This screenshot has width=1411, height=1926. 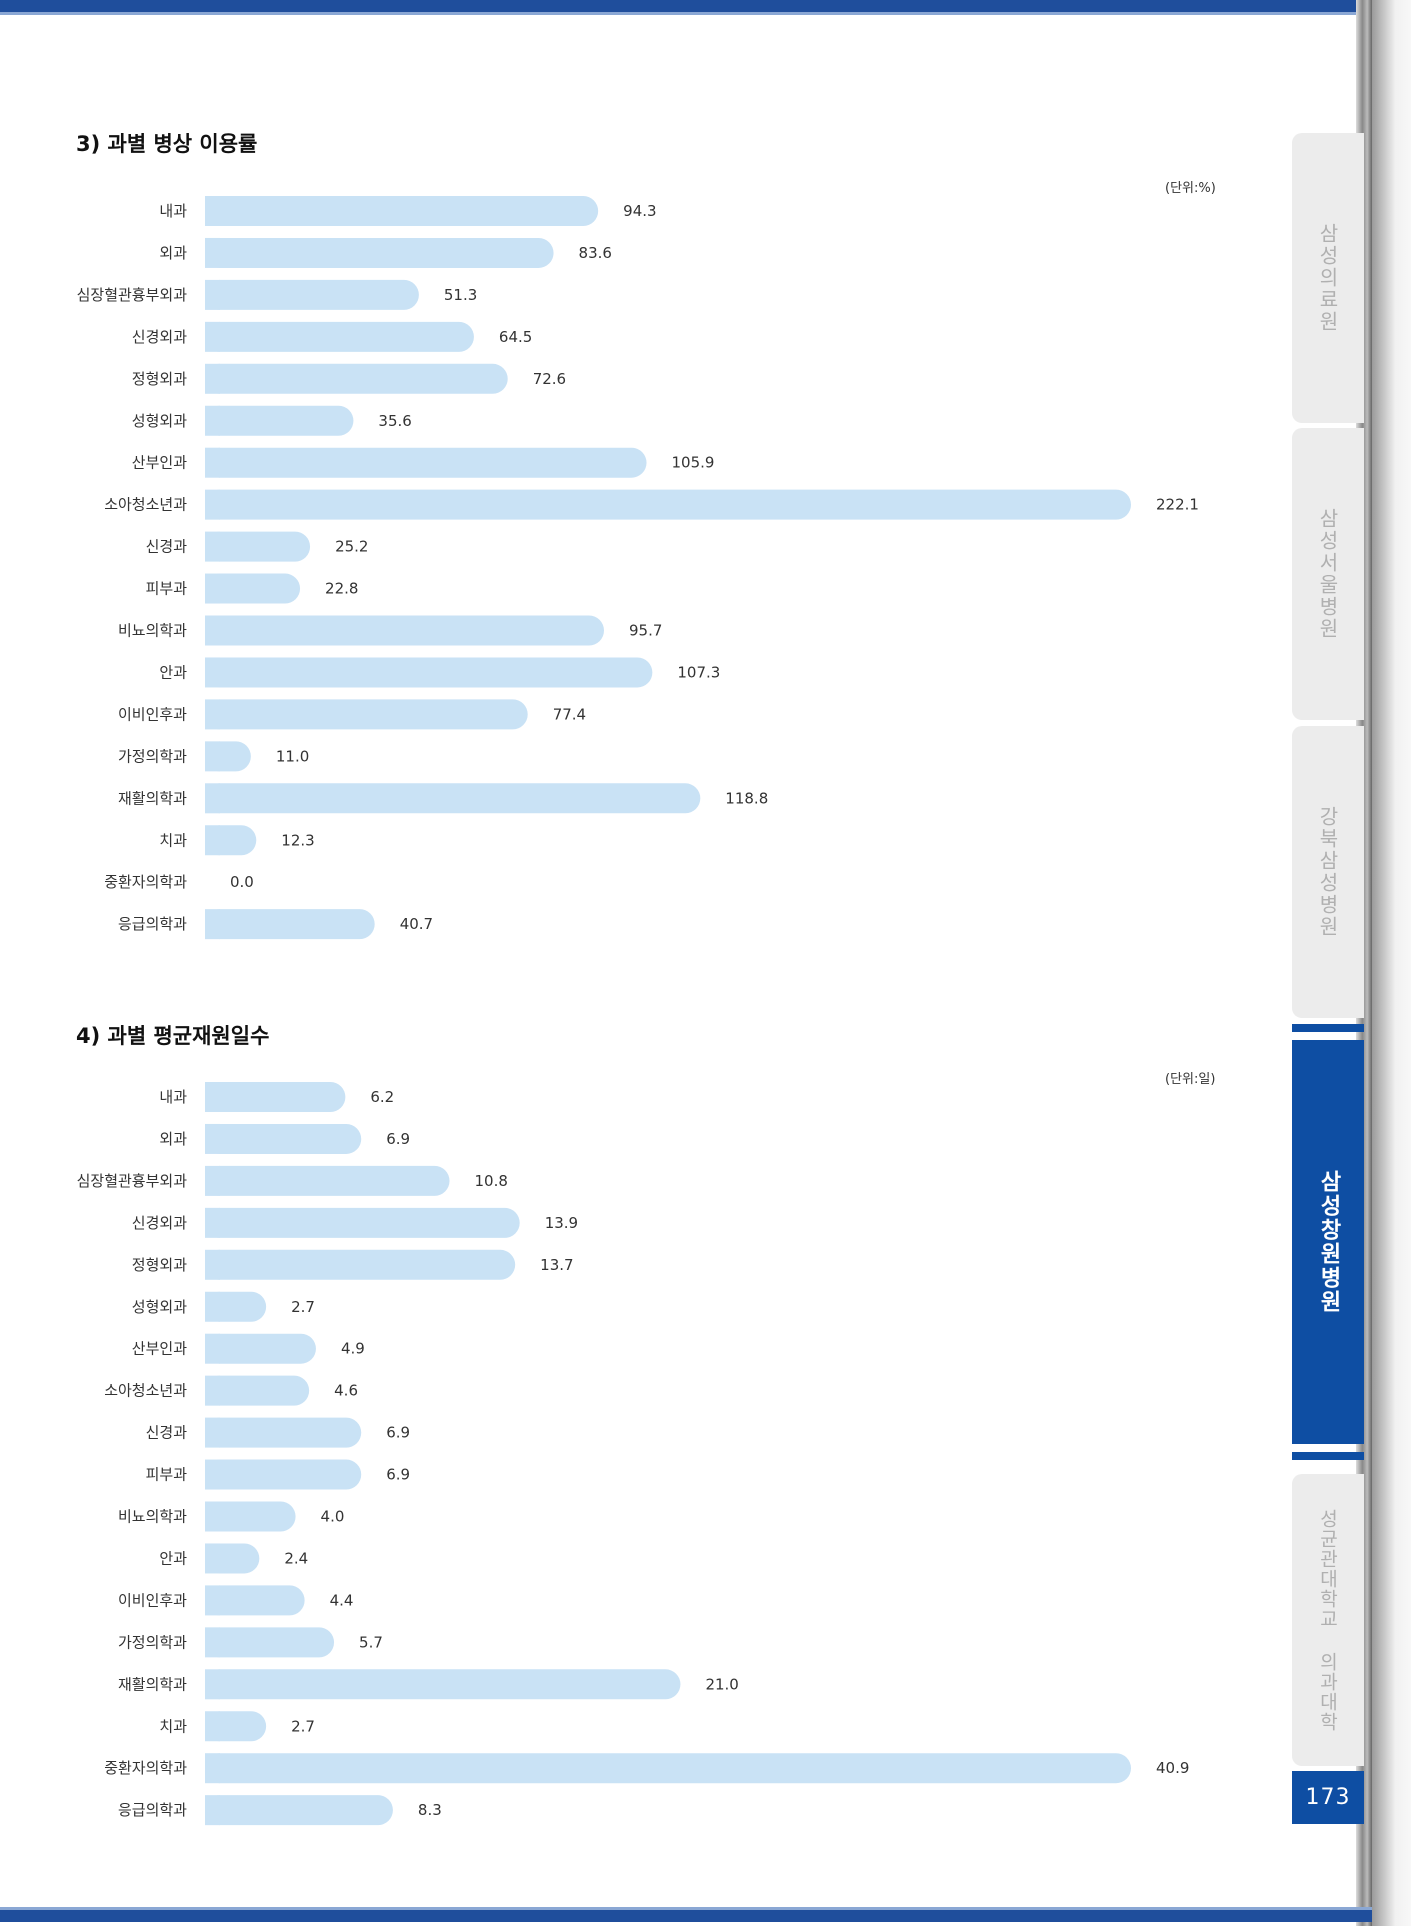 What do you see at coordinates (698, 672) in the screenshot?
I see `value-label: 107.3` at bounding box center [698, 672].